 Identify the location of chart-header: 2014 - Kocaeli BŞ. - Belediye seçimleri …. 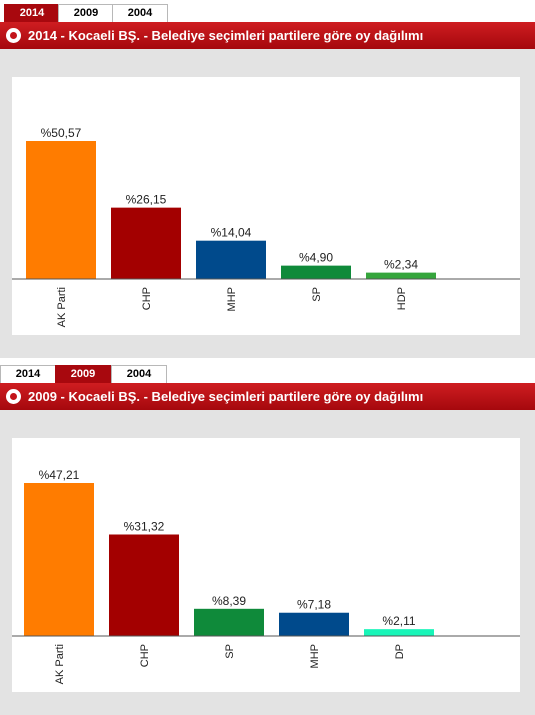
(267, 35).